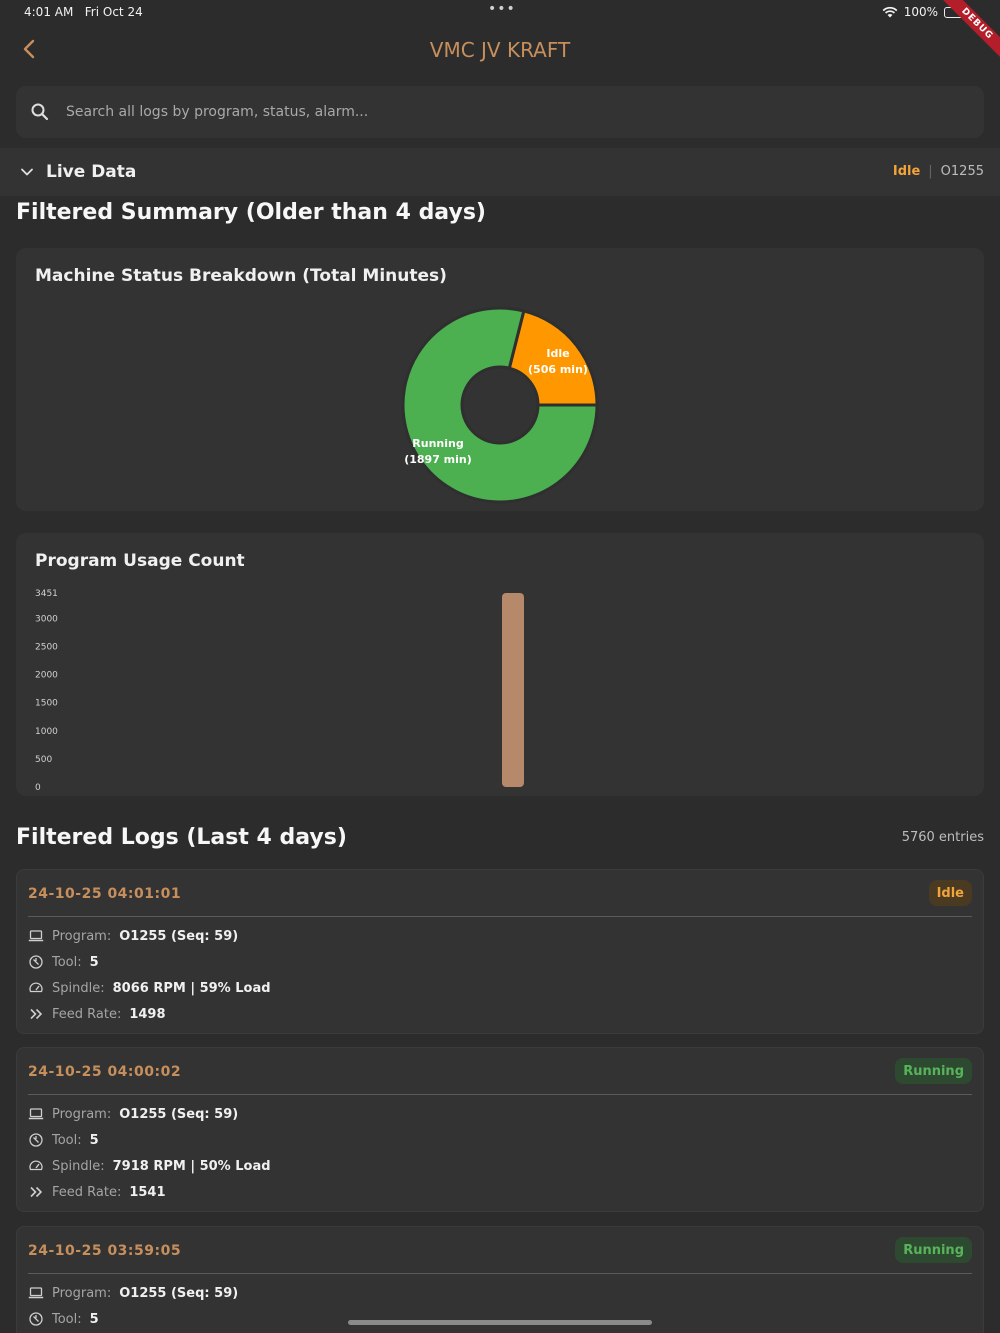 This screenshot has width=1000, height=1333. What do you see at coordinates (46, 647) in the screenshot?
I see `y-tick-label: 2500` at bounding box center [46, 647].